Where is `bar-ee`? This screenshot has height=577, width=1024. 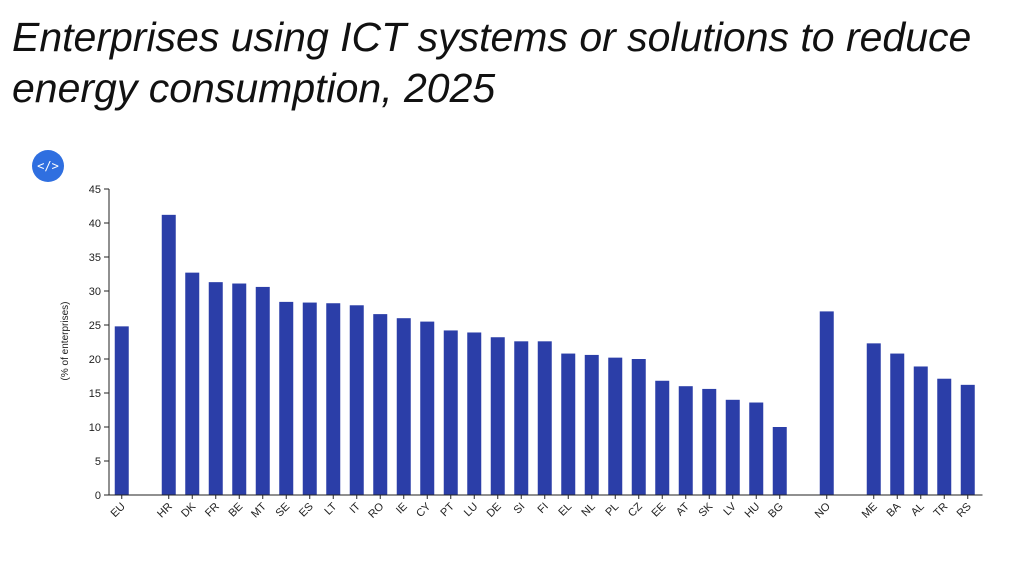
bar-ee is located at coordinates (662, 437).